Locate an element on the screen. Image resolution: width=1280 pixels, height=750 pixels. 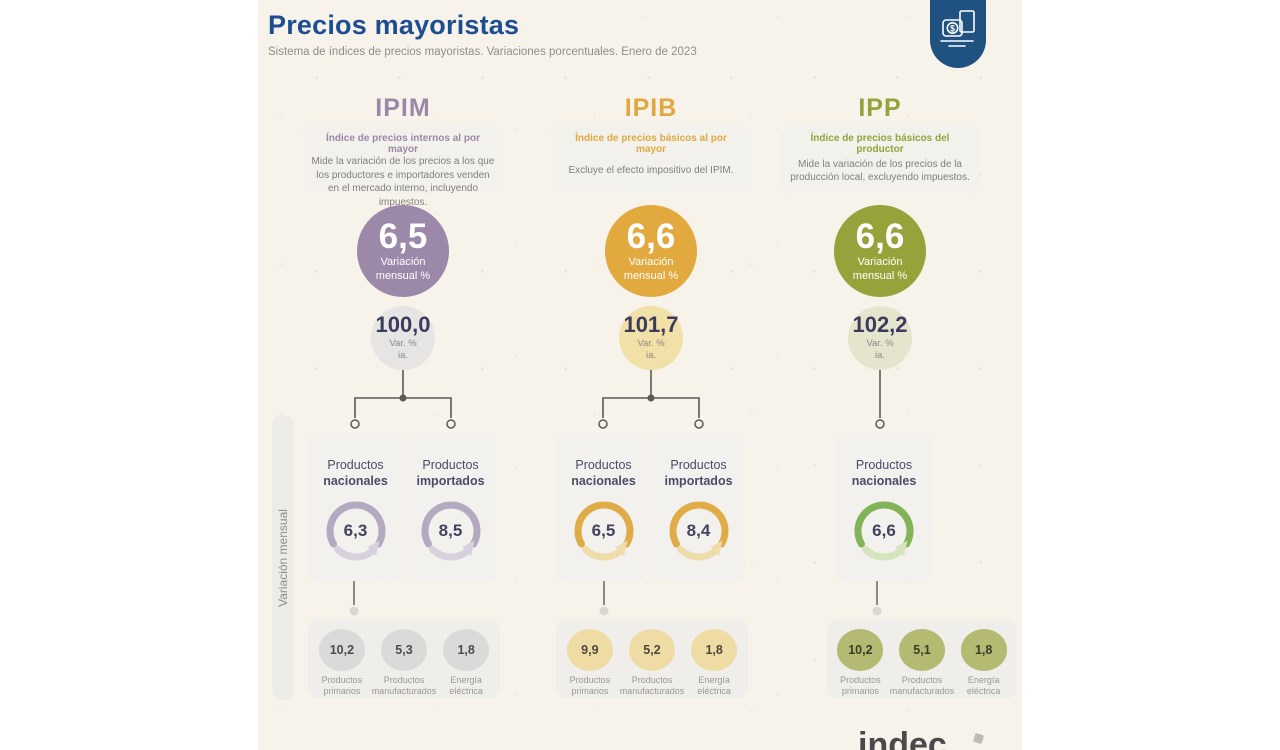
yoy-variation-value: 102,2 is located at coordinates (880, 325).